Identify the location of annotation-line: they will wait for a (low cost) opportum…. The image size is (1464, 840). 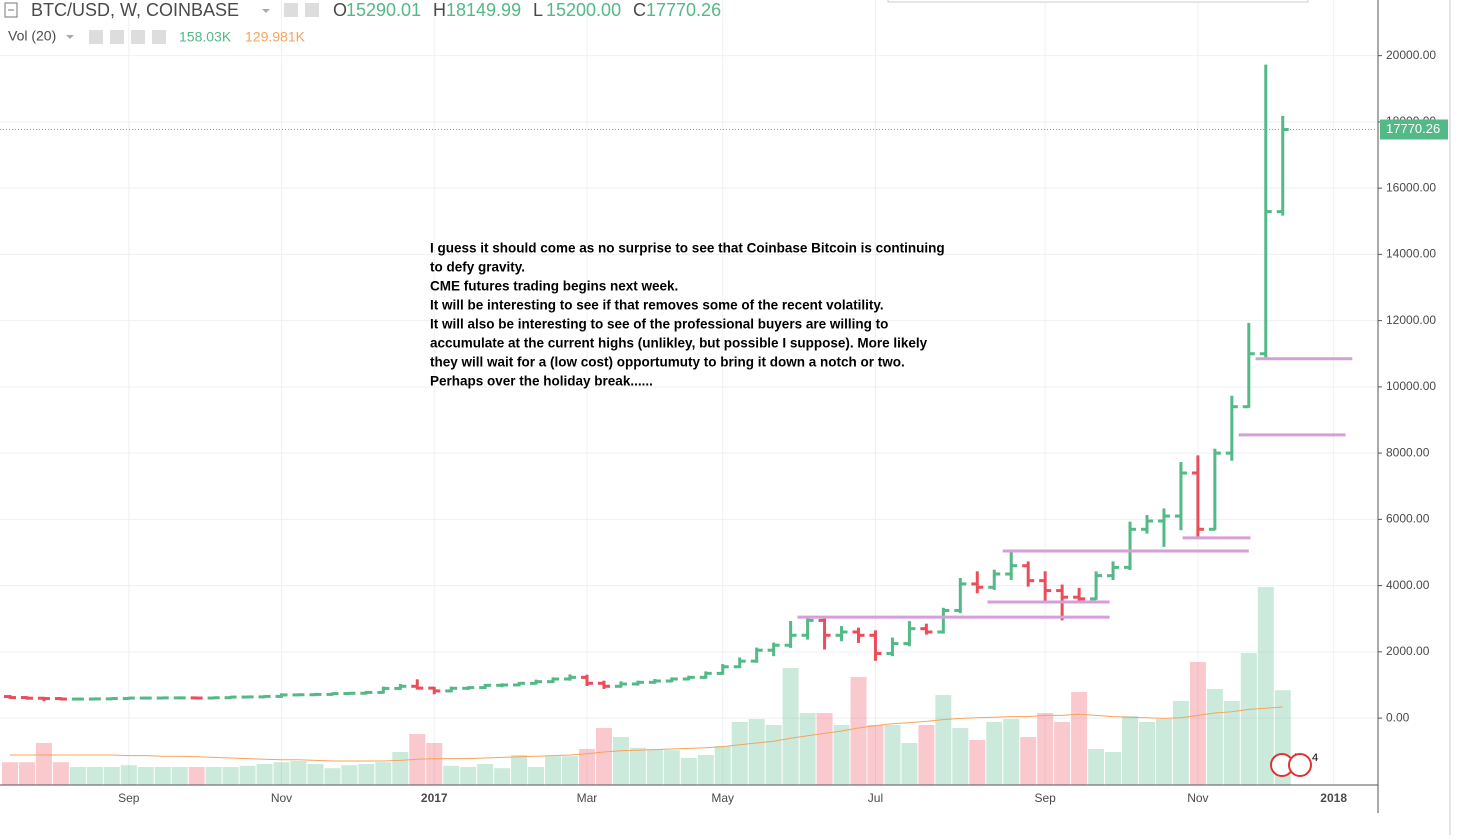
(667, 362).